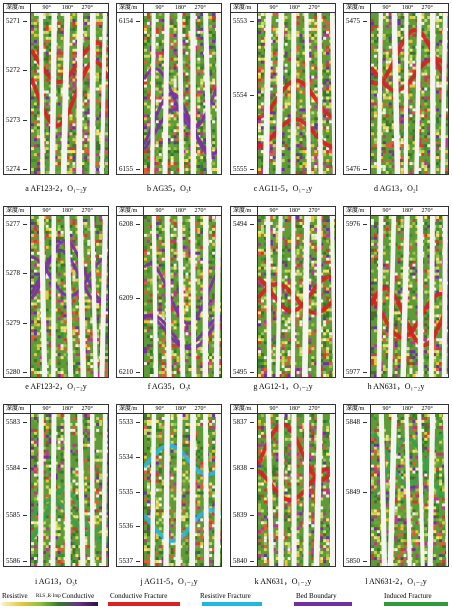  I want to click on depth-tick-label: 5537, so click(129, 561).